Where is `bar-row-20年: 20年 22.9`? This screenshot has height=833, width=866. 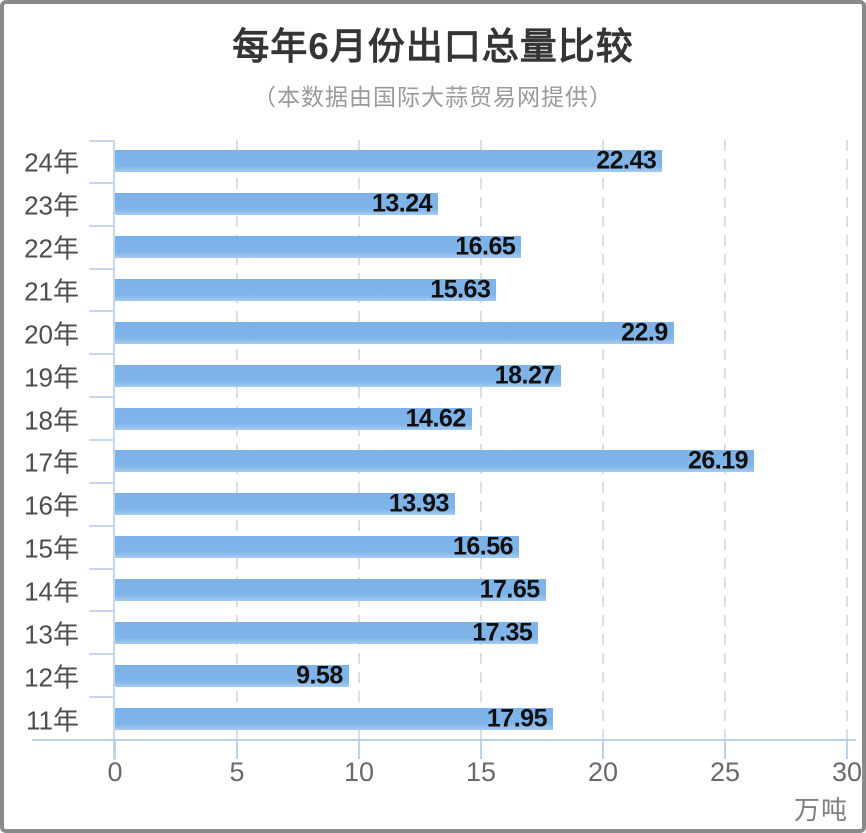 bar-row-20年: 20年 22.9 is located at coordinates (435, 332).